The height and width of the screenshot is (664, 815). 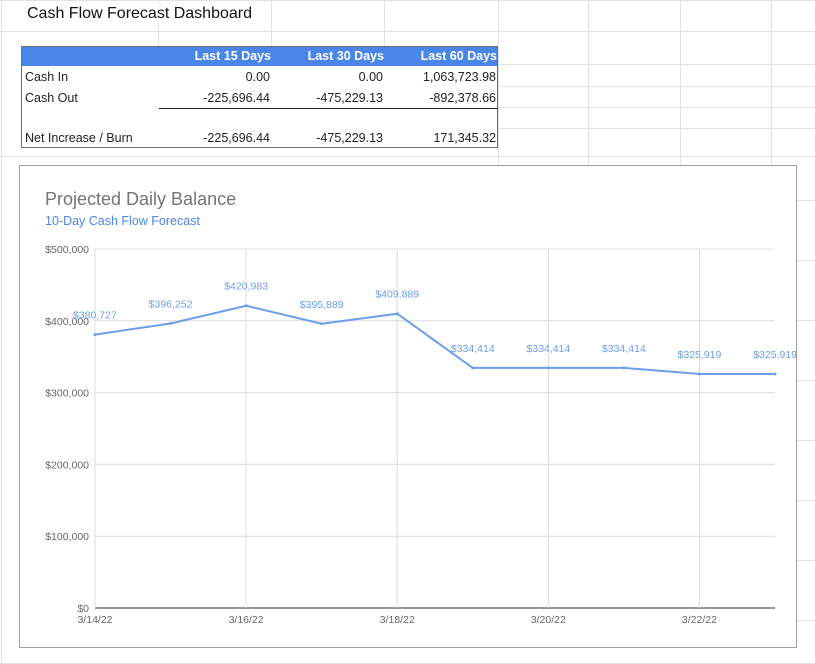 What do you see at coordinates (67, 394) in the screenshot?
I see `y-tick-label: $300,000` at bounding box center [67, 394].